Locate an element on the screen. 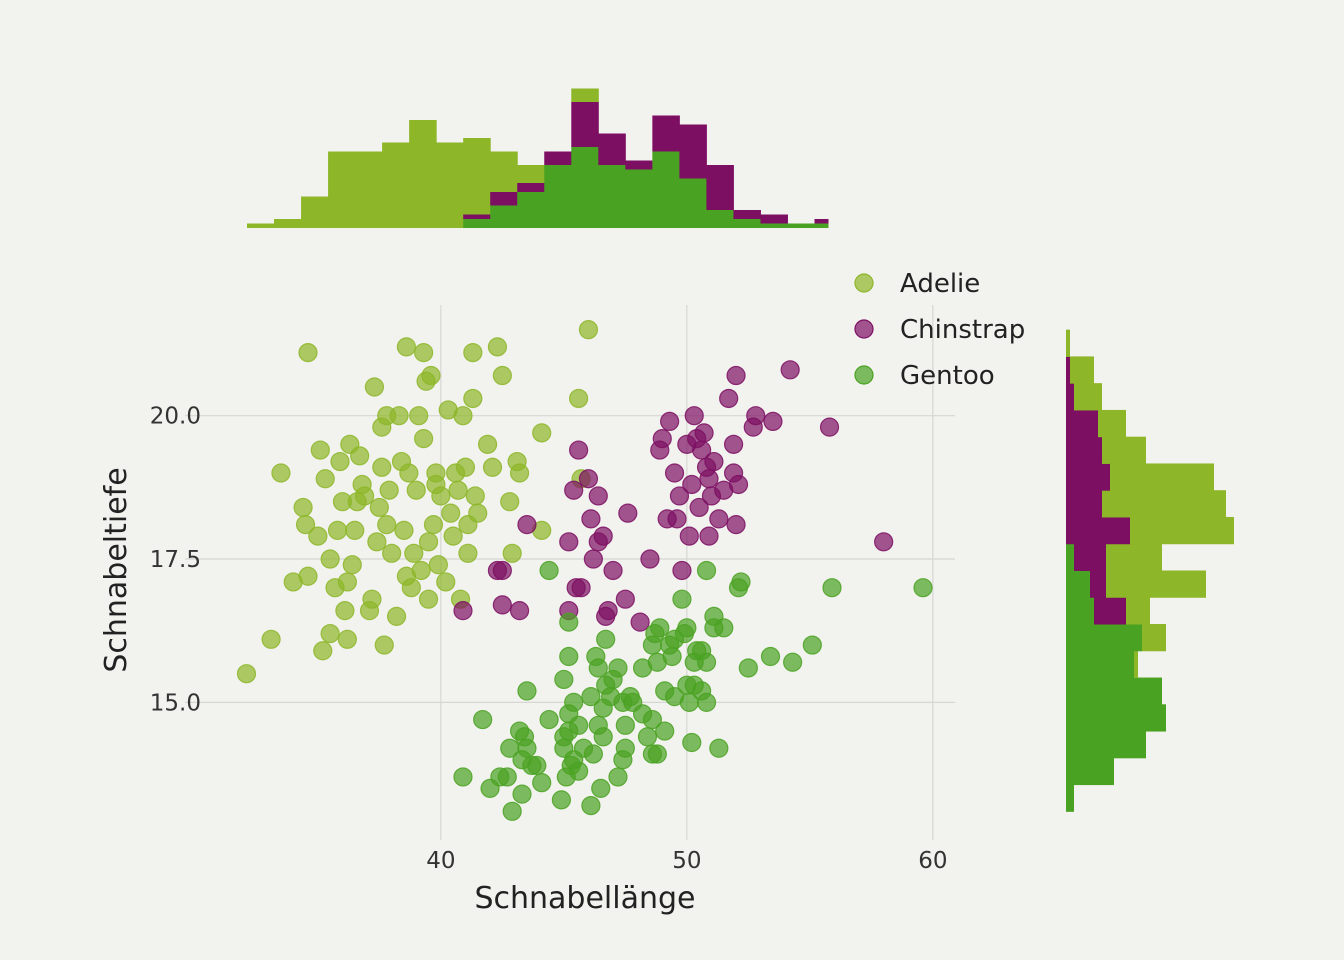 The width and height of the screenshot is (1344, 960). right-marginal-histogram is located at coordinates (1150, 570).